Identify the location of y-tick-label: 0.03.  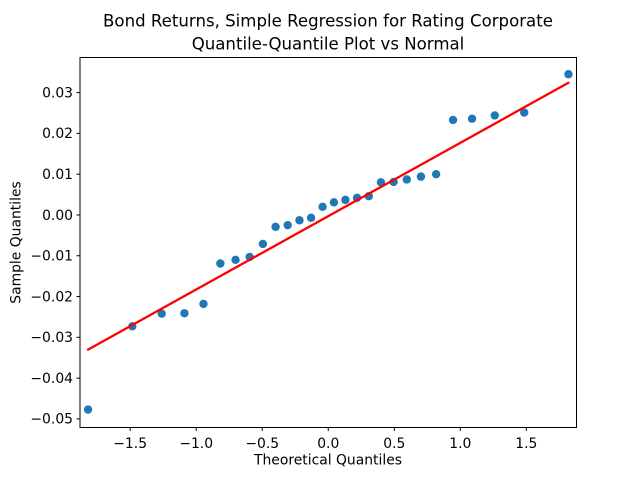
(57, 93).